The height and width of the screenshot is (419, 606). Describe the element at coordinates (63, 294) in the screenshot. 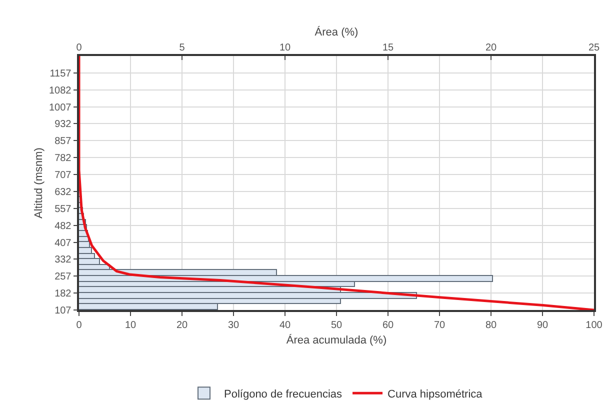

I see `y-tick-label: 182` at that location.